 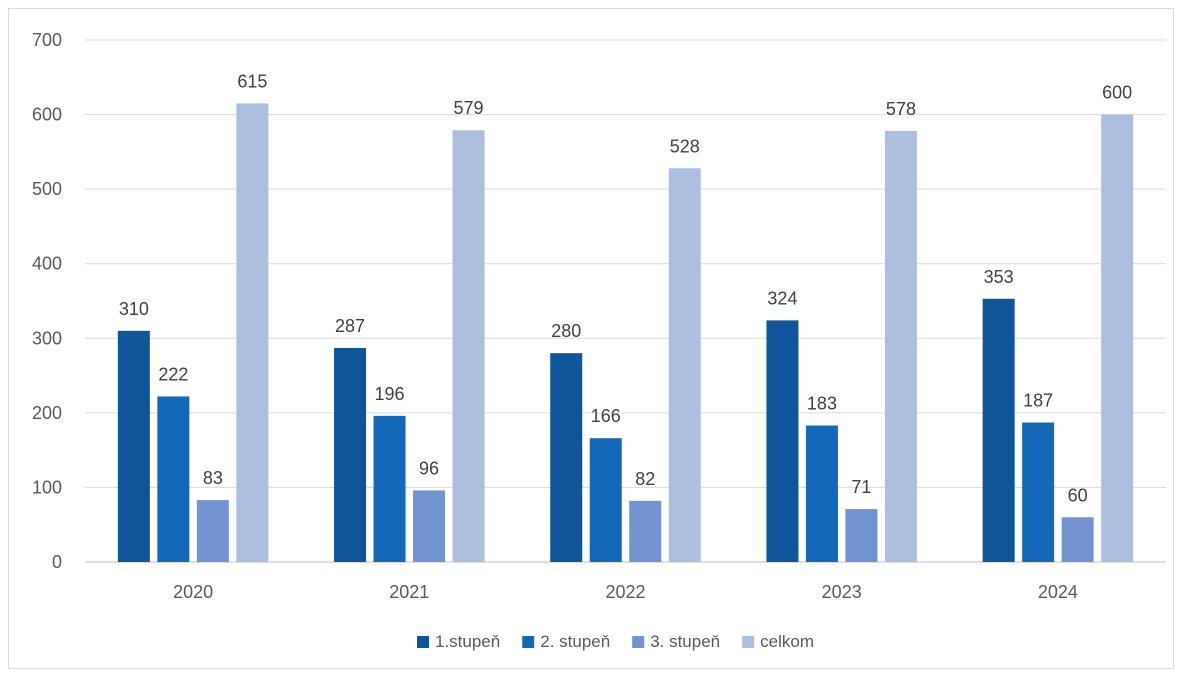 What do you see at coordinates (566, 331) in the screenshot?
I see `data-label: 280` at bounding box center [566, 331].